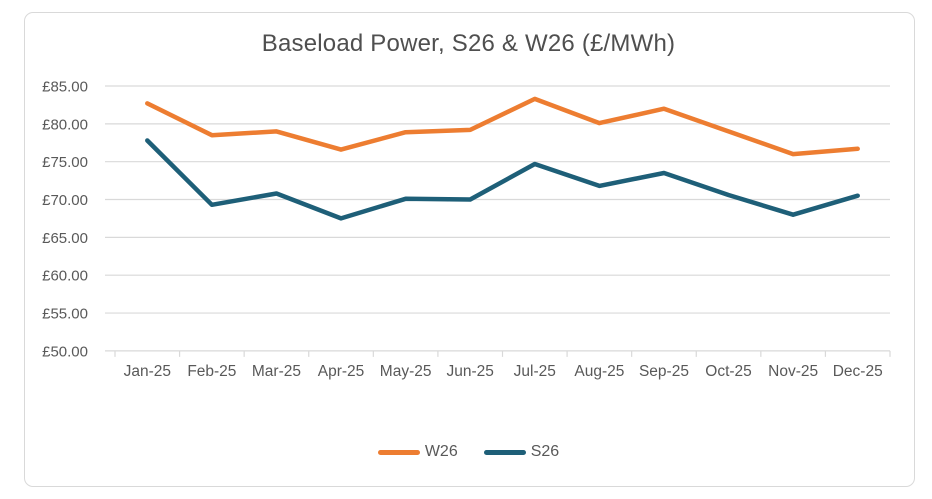 The width and height of the screenshot is (932, 499). I want to click on x-axis-label: Mar-25, so click(276, 371).